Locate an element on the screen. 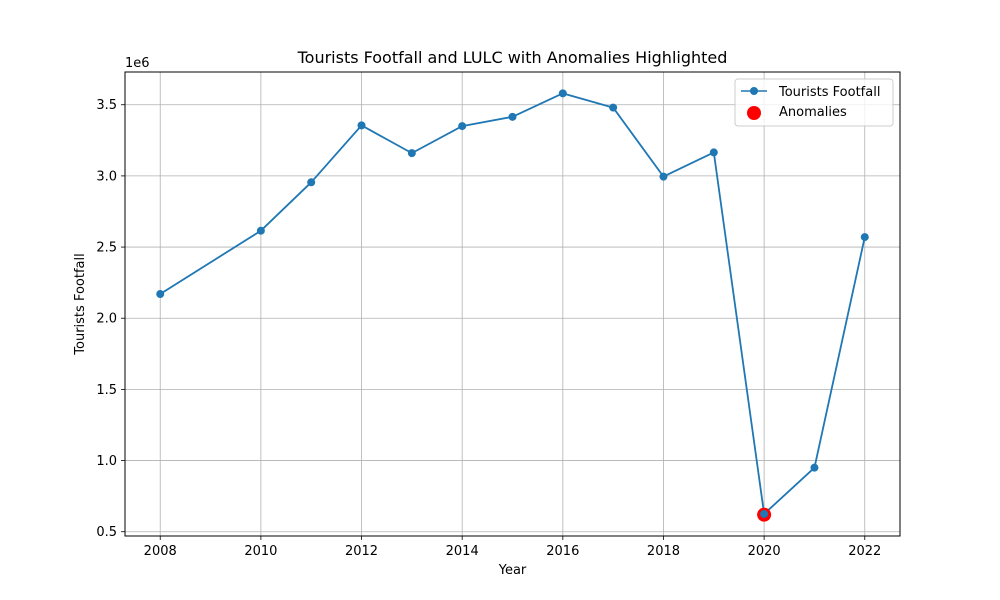 The width and height of the screenshot is (1000, 600). y-offset-label: 1e6 is located at coordinates (137, 63).